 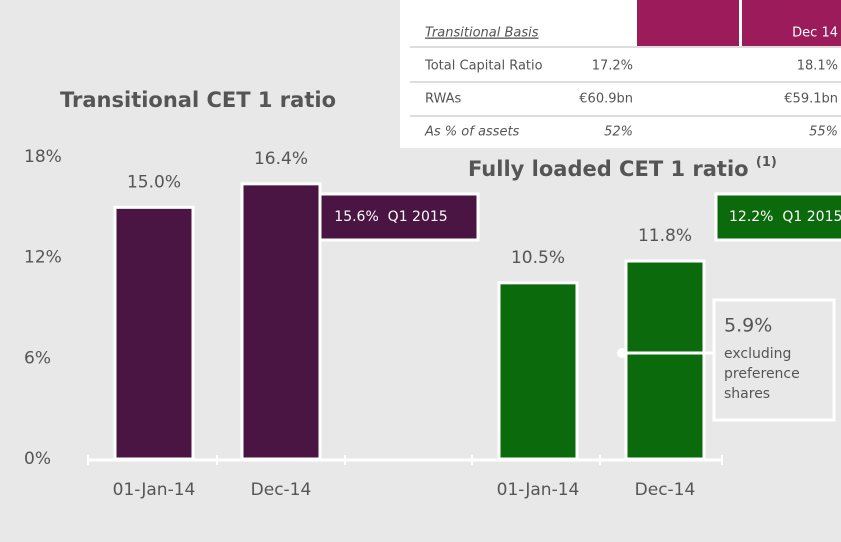 What do you see at coordinates (762, 374) in the screenshot?
I see `note-text: preference` at bounding box center [762, 374].